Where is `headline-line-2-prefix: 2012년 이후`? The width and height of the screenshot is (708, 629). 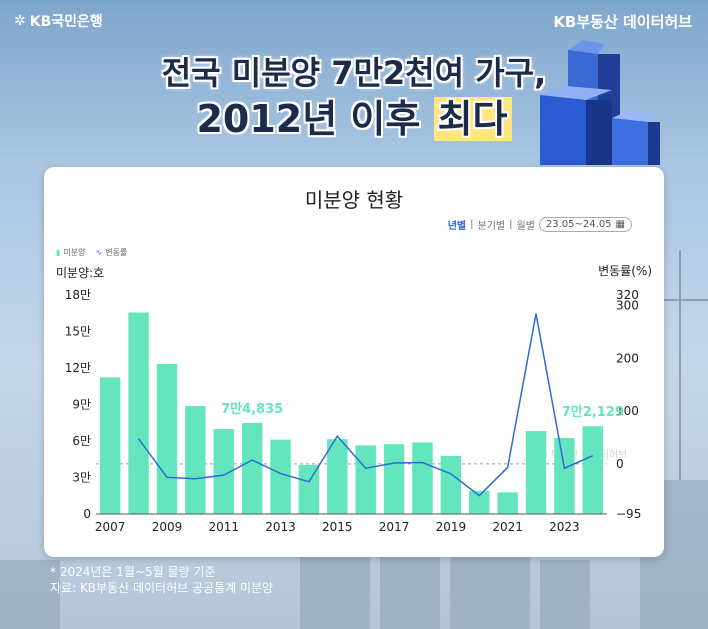 headline-line-2-prefix: 2012년 이후 is located at coordinates (308, 119).